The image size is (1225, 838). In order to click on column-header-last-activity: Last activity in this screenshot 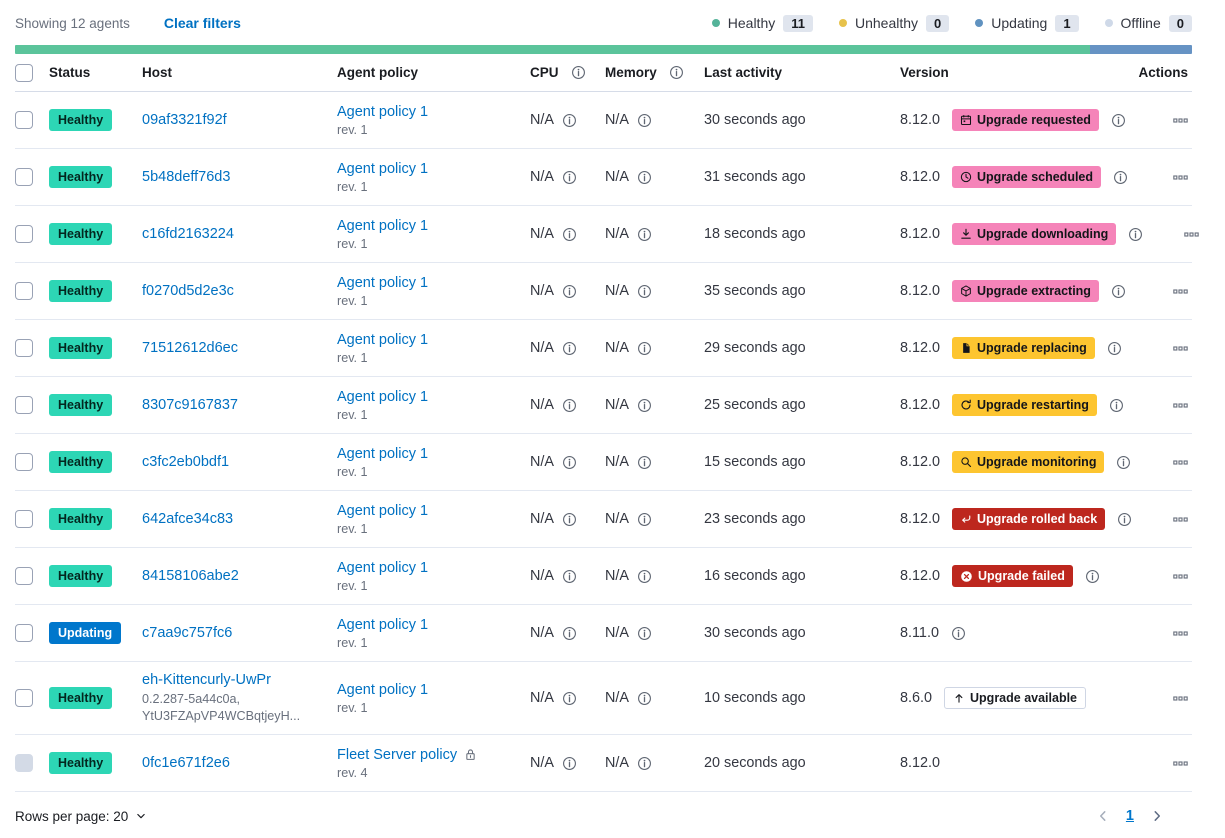, I will do `click(802, 72)`.